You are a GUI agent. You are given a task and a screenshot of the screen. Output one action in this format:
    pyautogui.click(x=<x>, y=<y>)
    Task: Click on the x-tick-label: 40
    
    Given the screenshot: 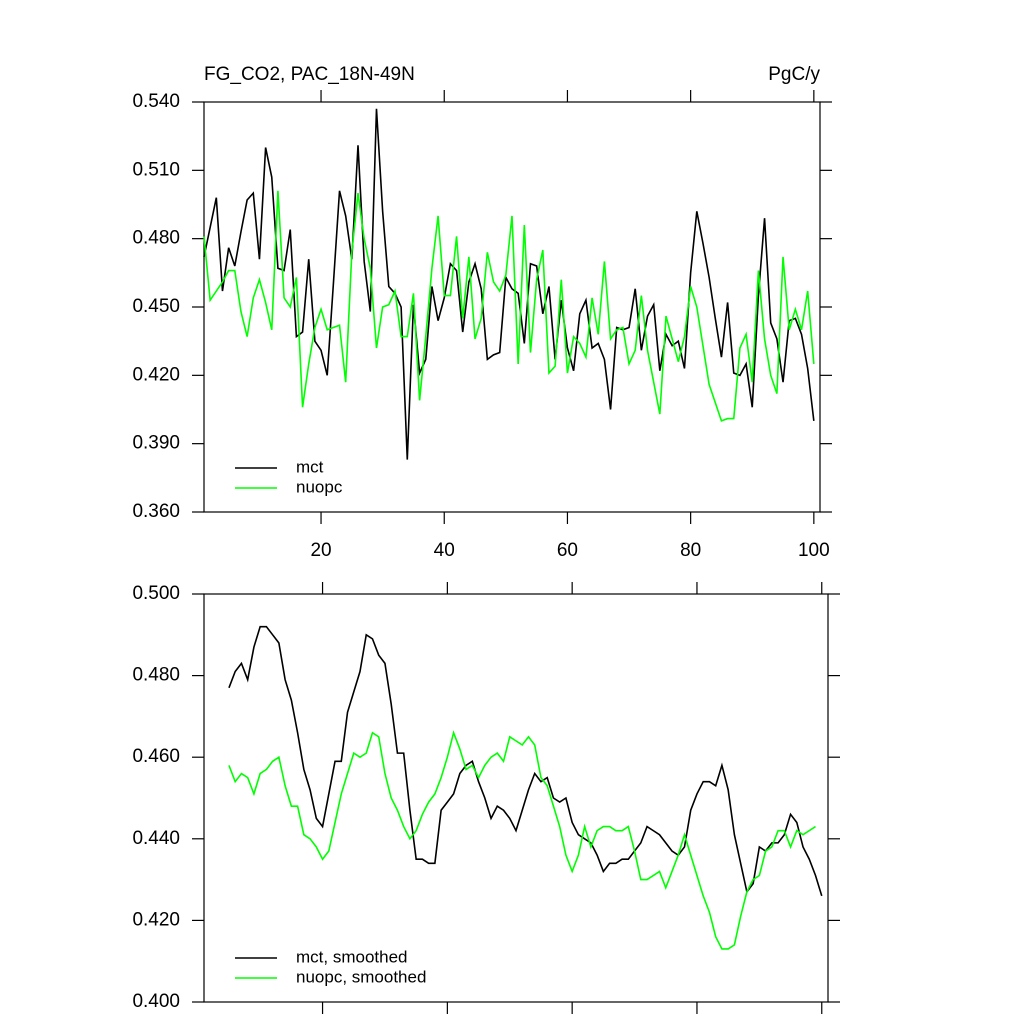 What is the action you would take?
    pyautogui.click(x=444, y=550)
    